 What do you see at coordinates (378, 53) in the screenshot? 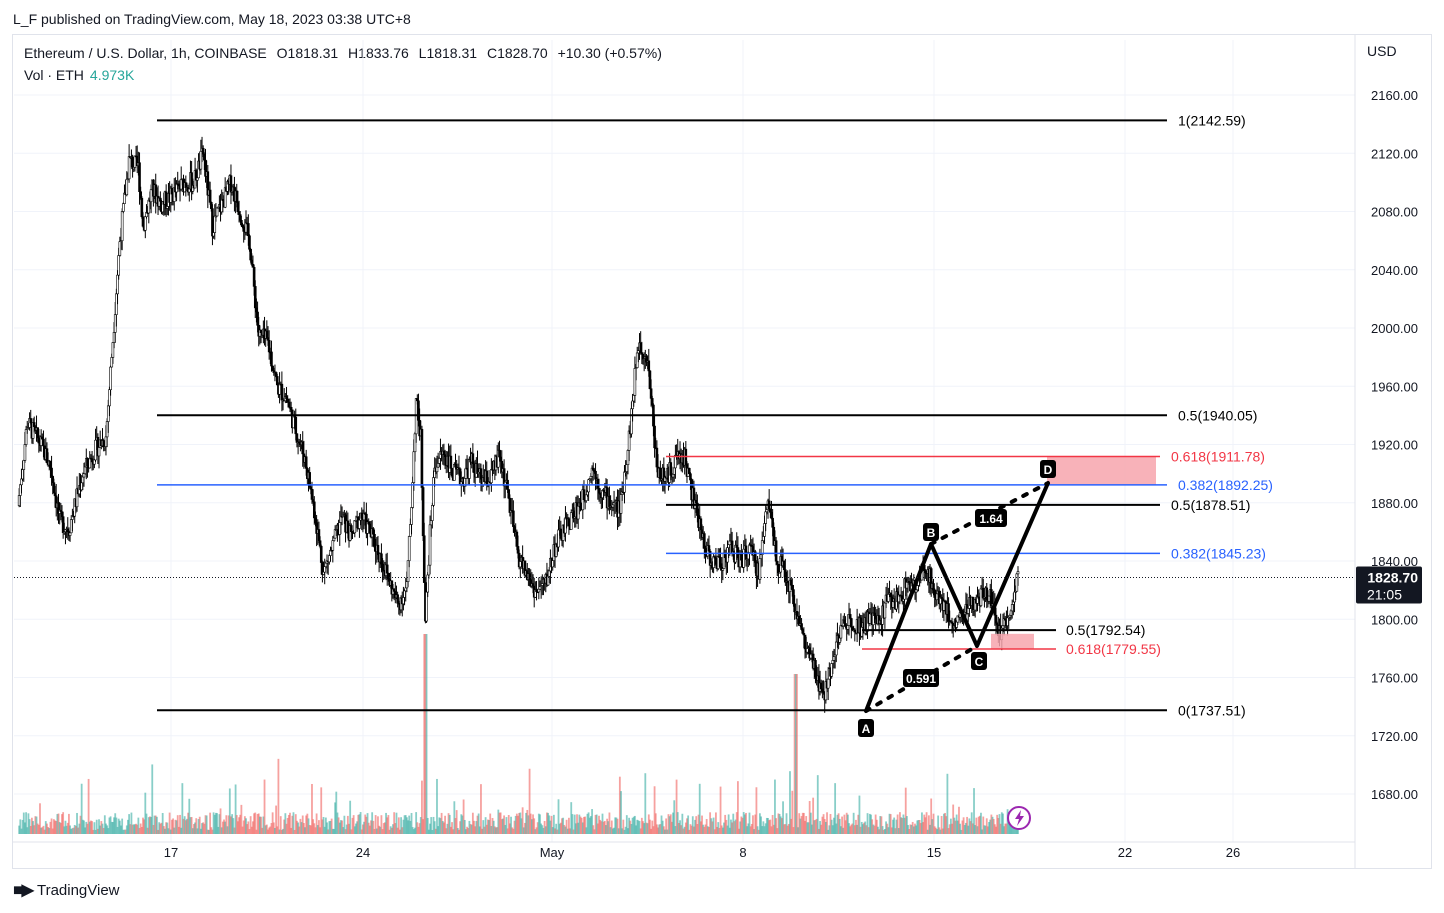
I see `high-value: H1833.76` at bounding box center [378, 53].